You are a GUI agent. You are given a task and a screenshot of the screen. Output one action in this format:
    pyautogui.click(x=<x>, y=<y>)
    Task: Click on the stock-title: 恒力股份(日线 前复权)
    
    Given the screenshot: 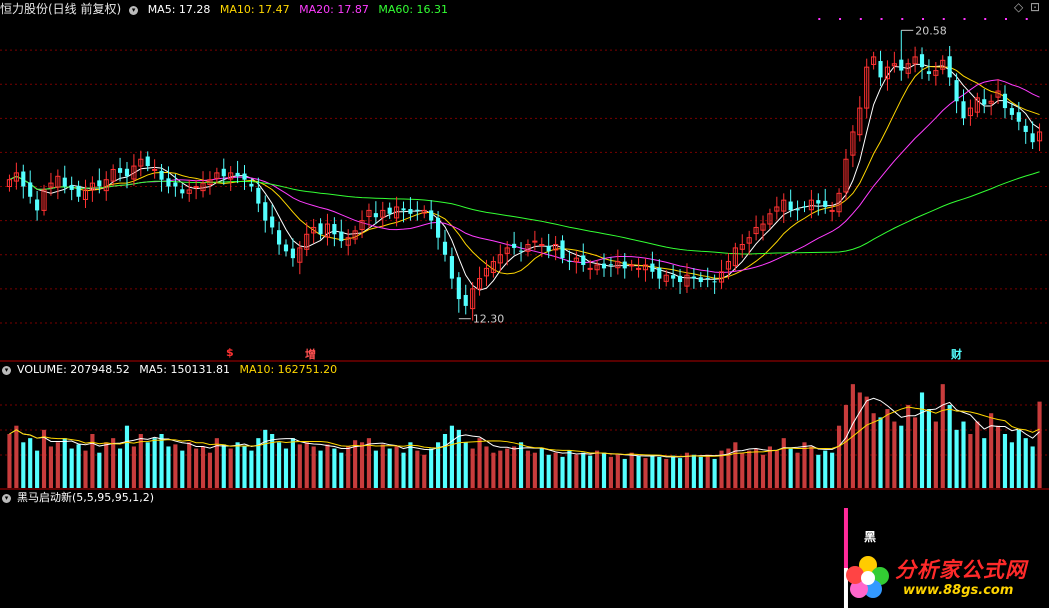 What is the action you would take?
    pyautogui.click(x=61, y=9)
    